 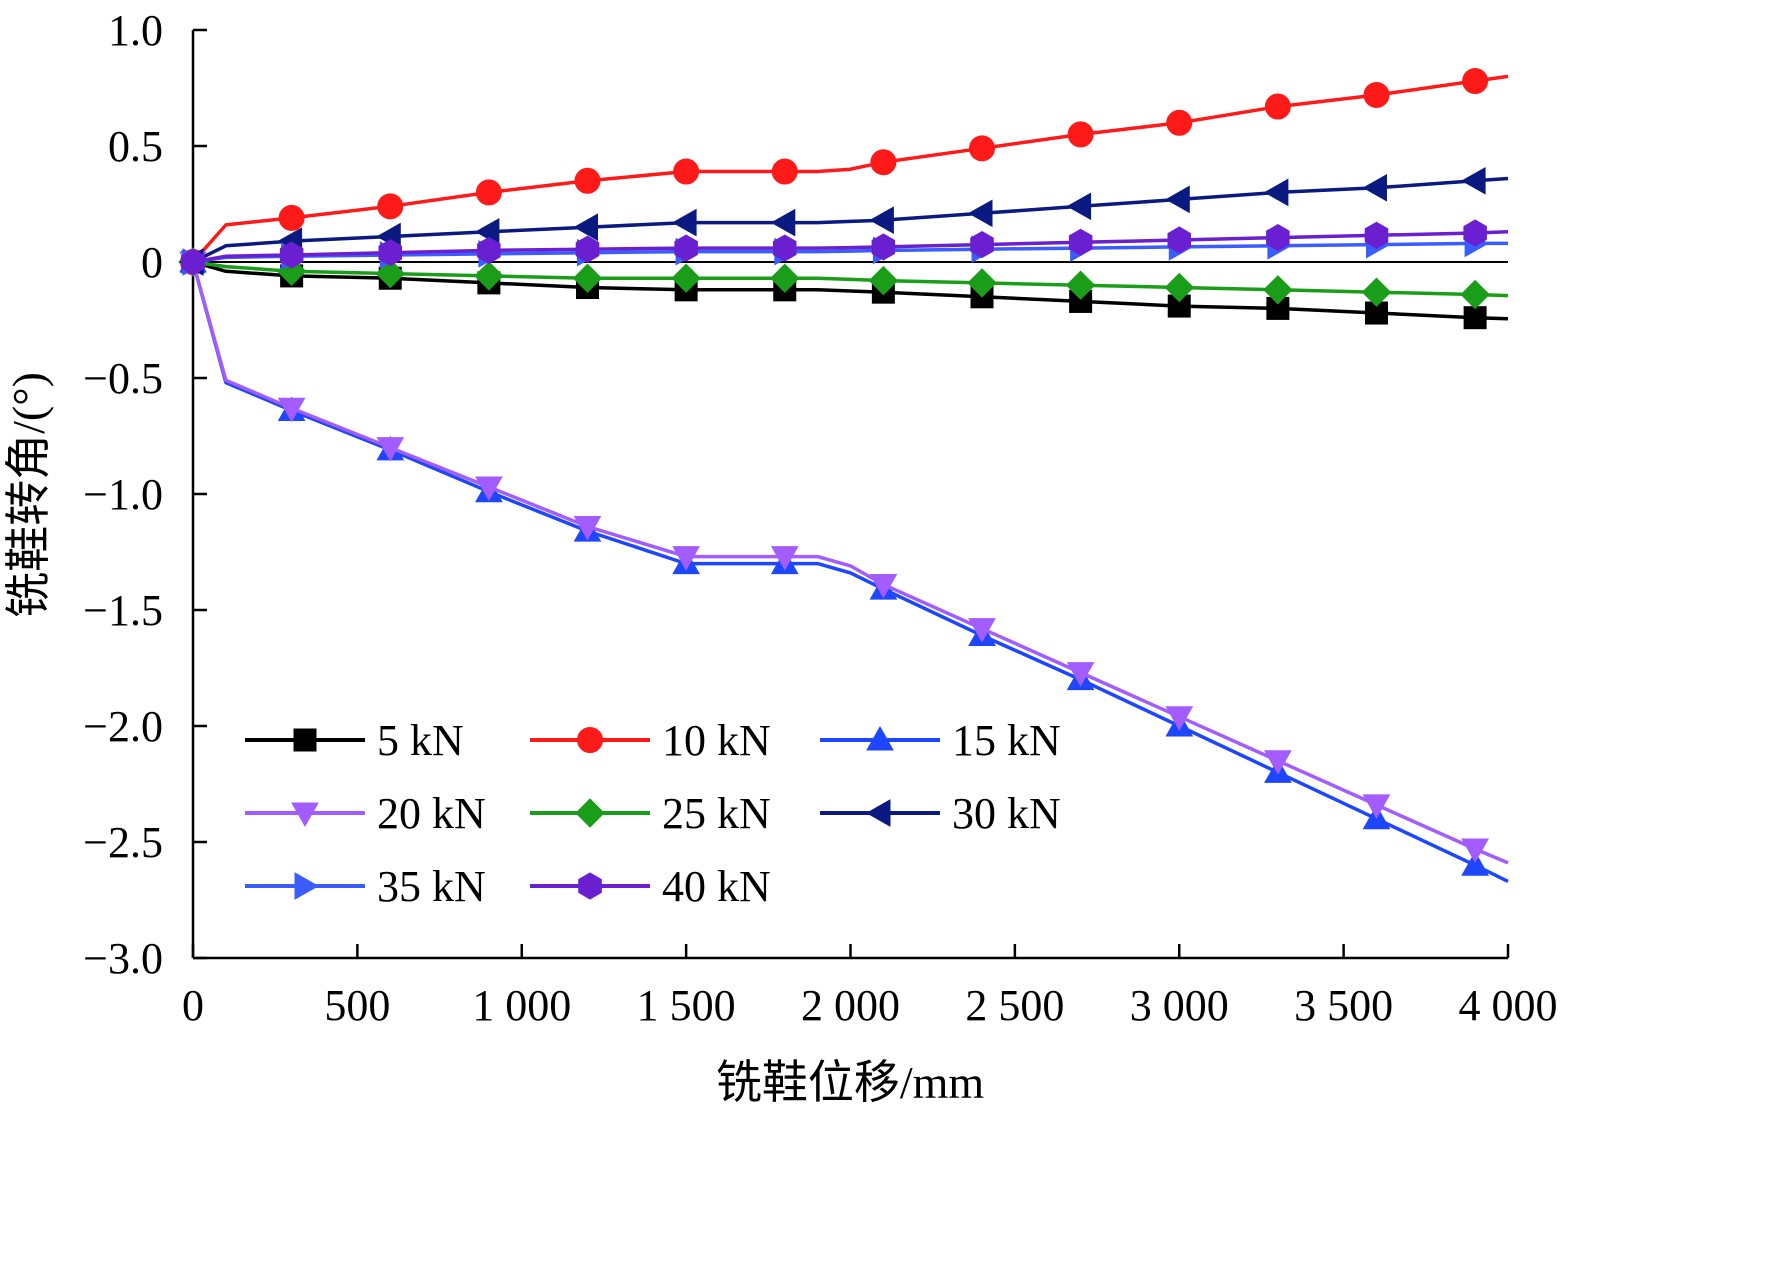 What do you see at coordinates (1014, 1005) in the screenshot?
I see `x-tick-label: 2 500` at bounding box center [1014, 1005].